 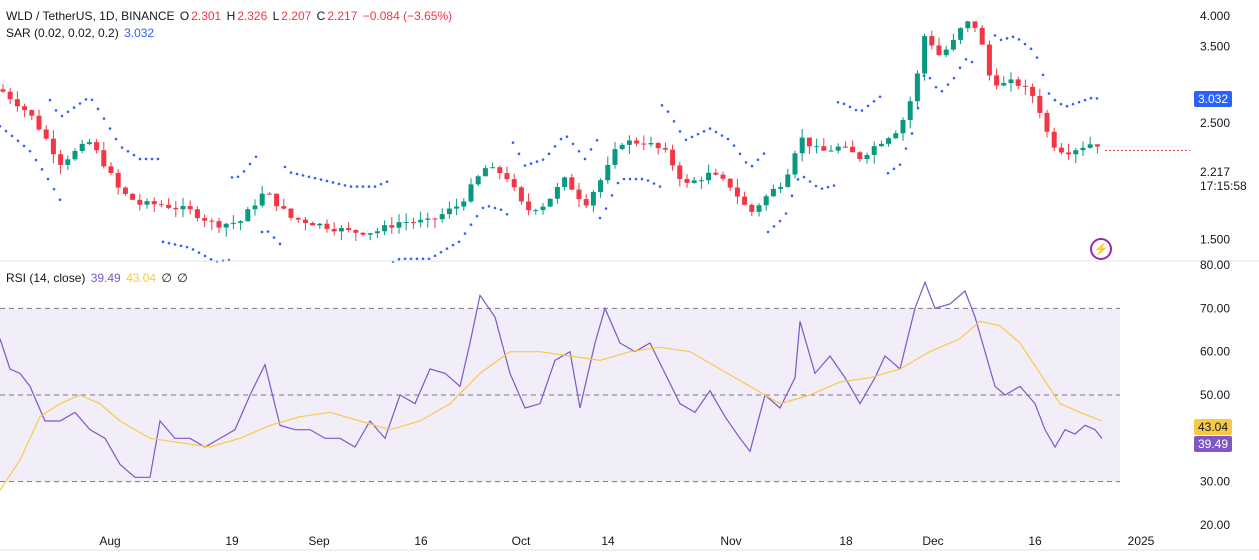 What do you see at coordinates (407, 16) in the screenshot?
I see `change-value: −0.084 (−3.65%)` at bounding box center [407, 16].